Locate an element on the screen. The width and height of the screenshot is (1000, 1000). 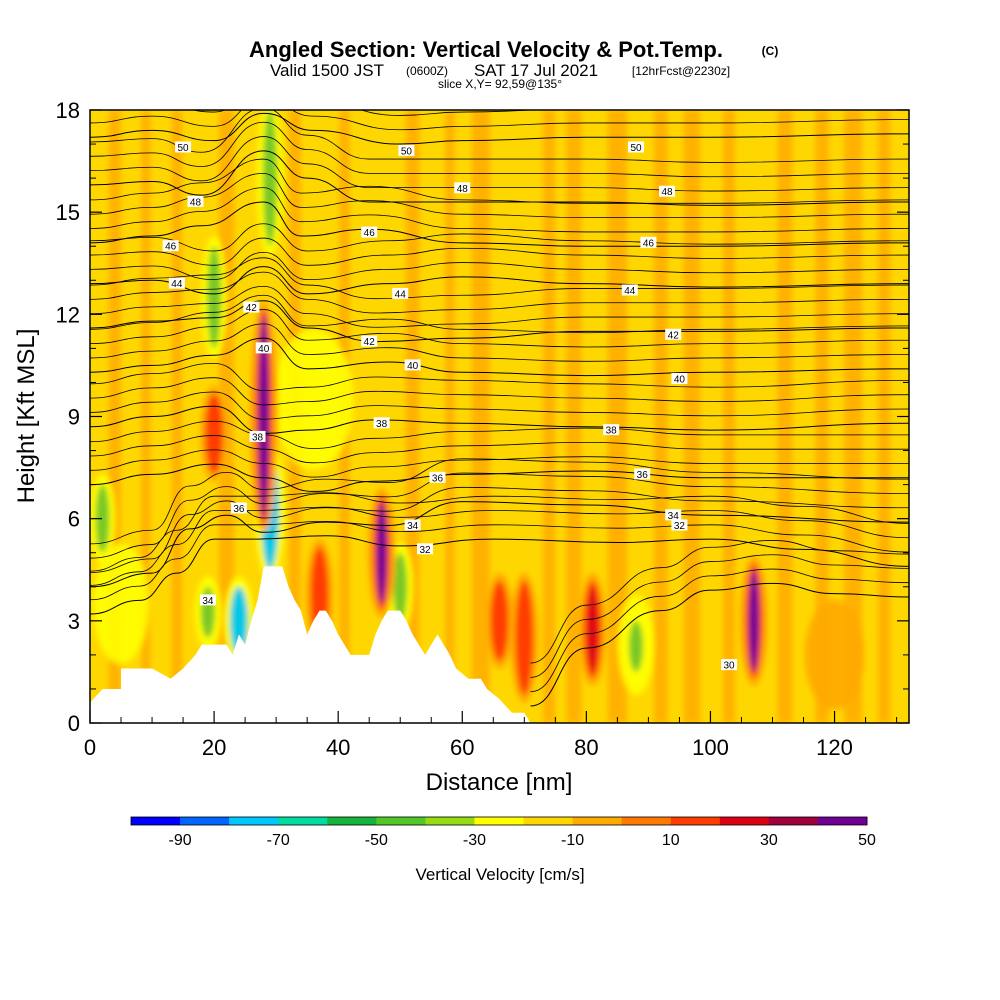
colorbar-title: Vertical Velocity [cm/s] is located at coordinates (499, 874).